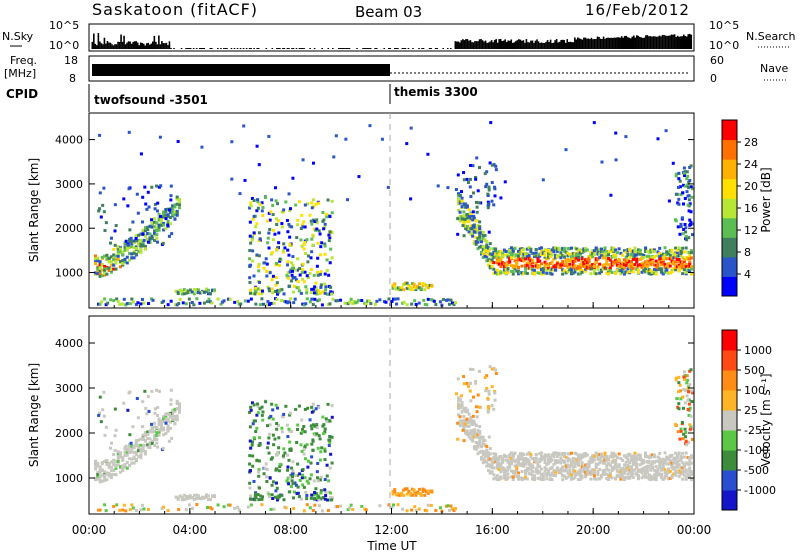  What do you see at coordinates (729, 400) in the screenshot?
I see `colorbar-swatch` at bounding box center [729, 400].